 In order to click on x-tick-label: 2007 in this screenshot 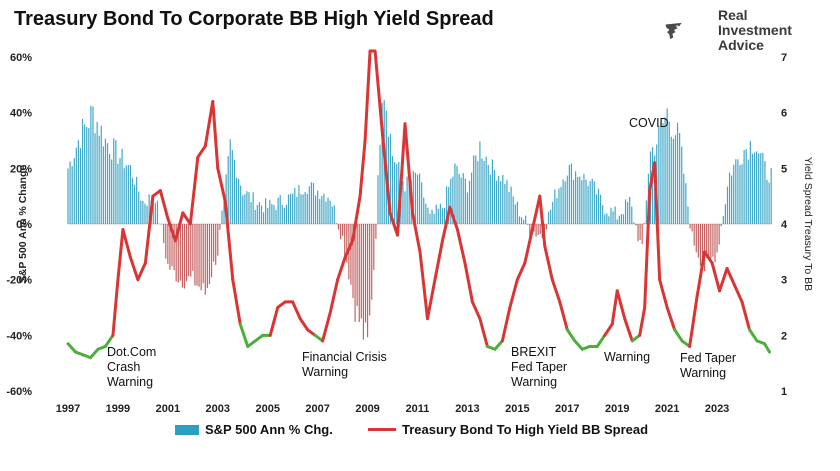, I will do `click(317, 409)`.